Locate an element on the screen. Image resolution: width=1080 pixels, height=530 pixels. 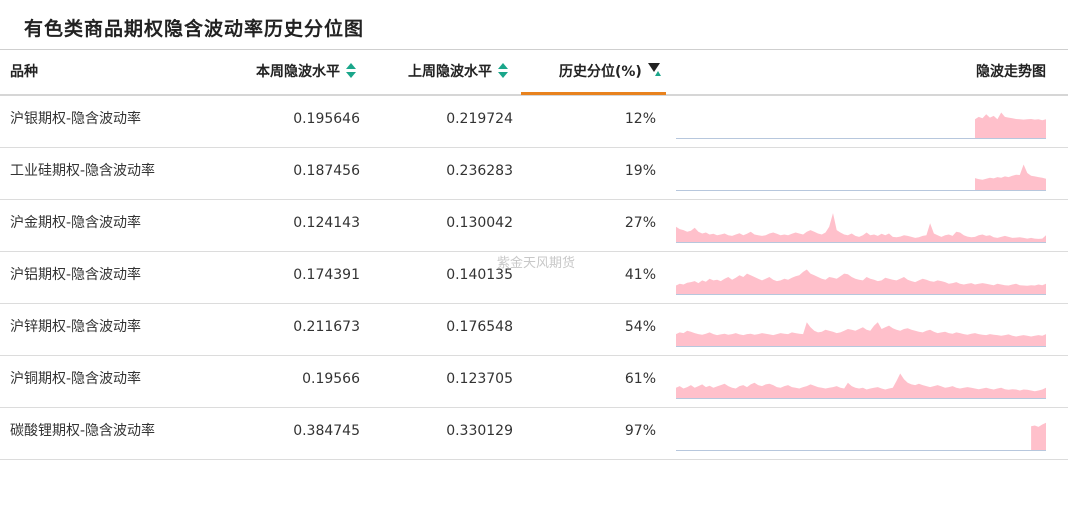
row-previous-iv: 0.176548 is located at coordinates (479, 327).